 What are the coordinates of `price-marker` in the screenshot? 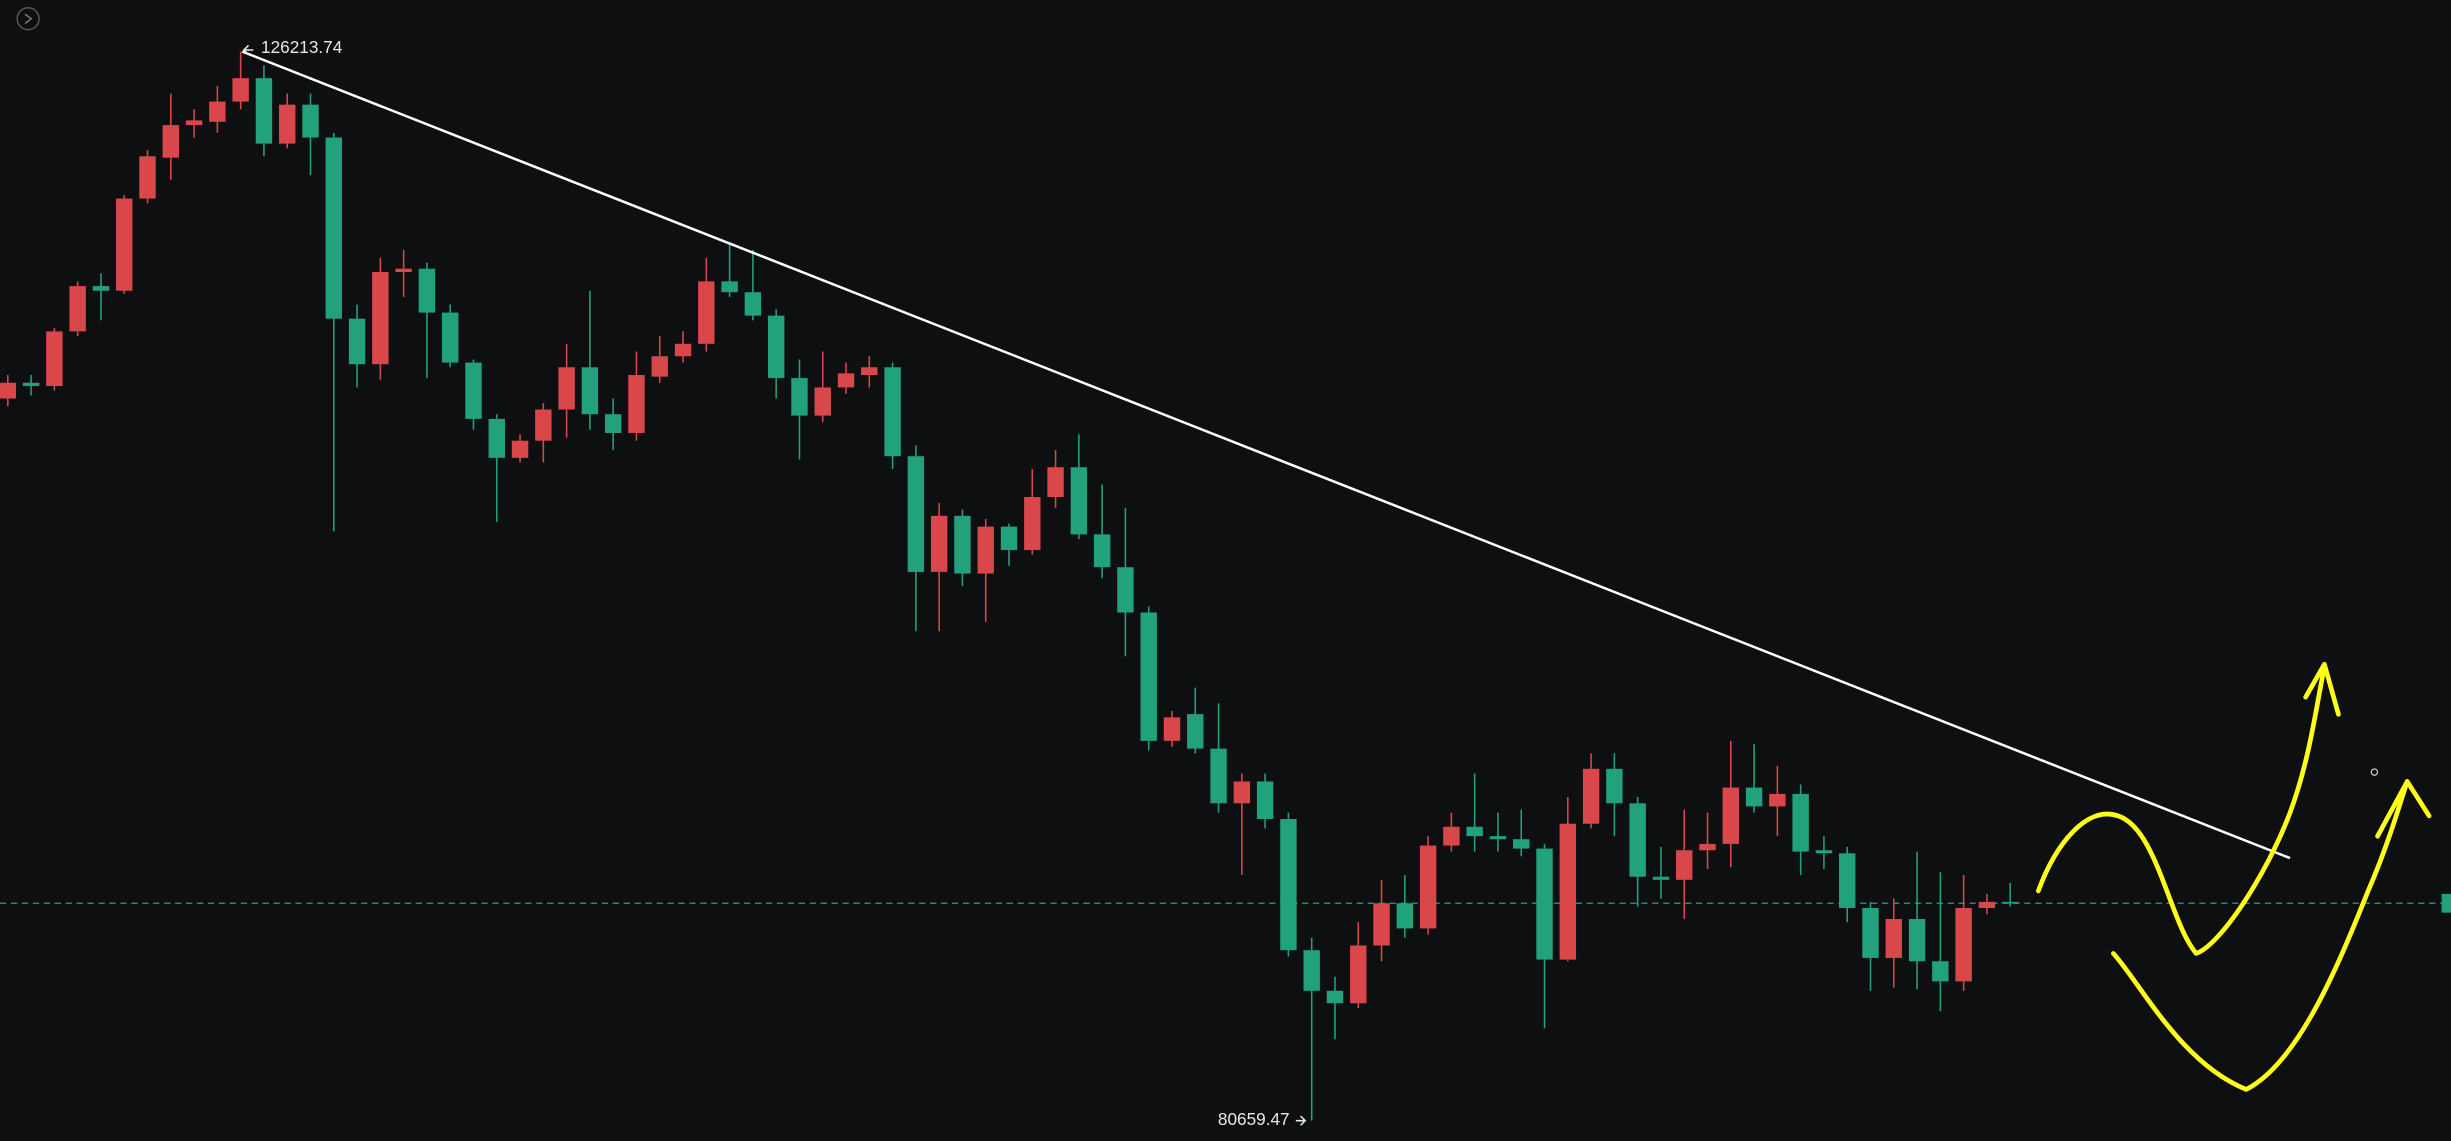 It's located at (2446, 903).